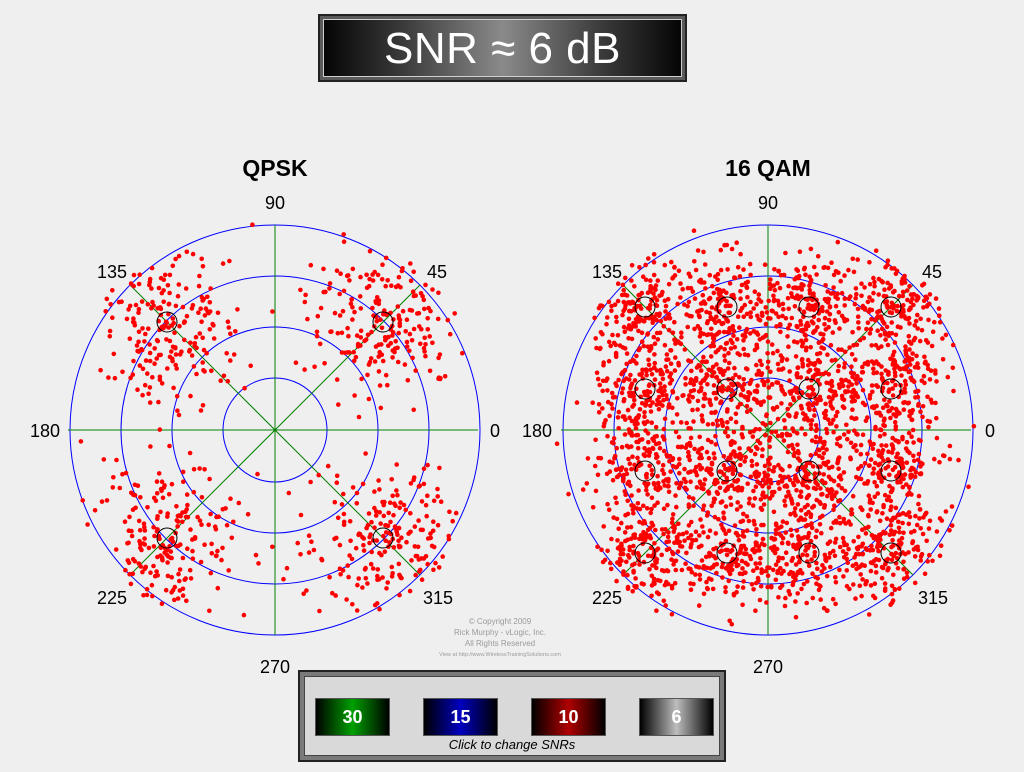 The width and height of the screenshot is (1024, 772). Describe the element at coordinates (891, 471) in the screenshot. I see `ideal-point-marker` at that location.